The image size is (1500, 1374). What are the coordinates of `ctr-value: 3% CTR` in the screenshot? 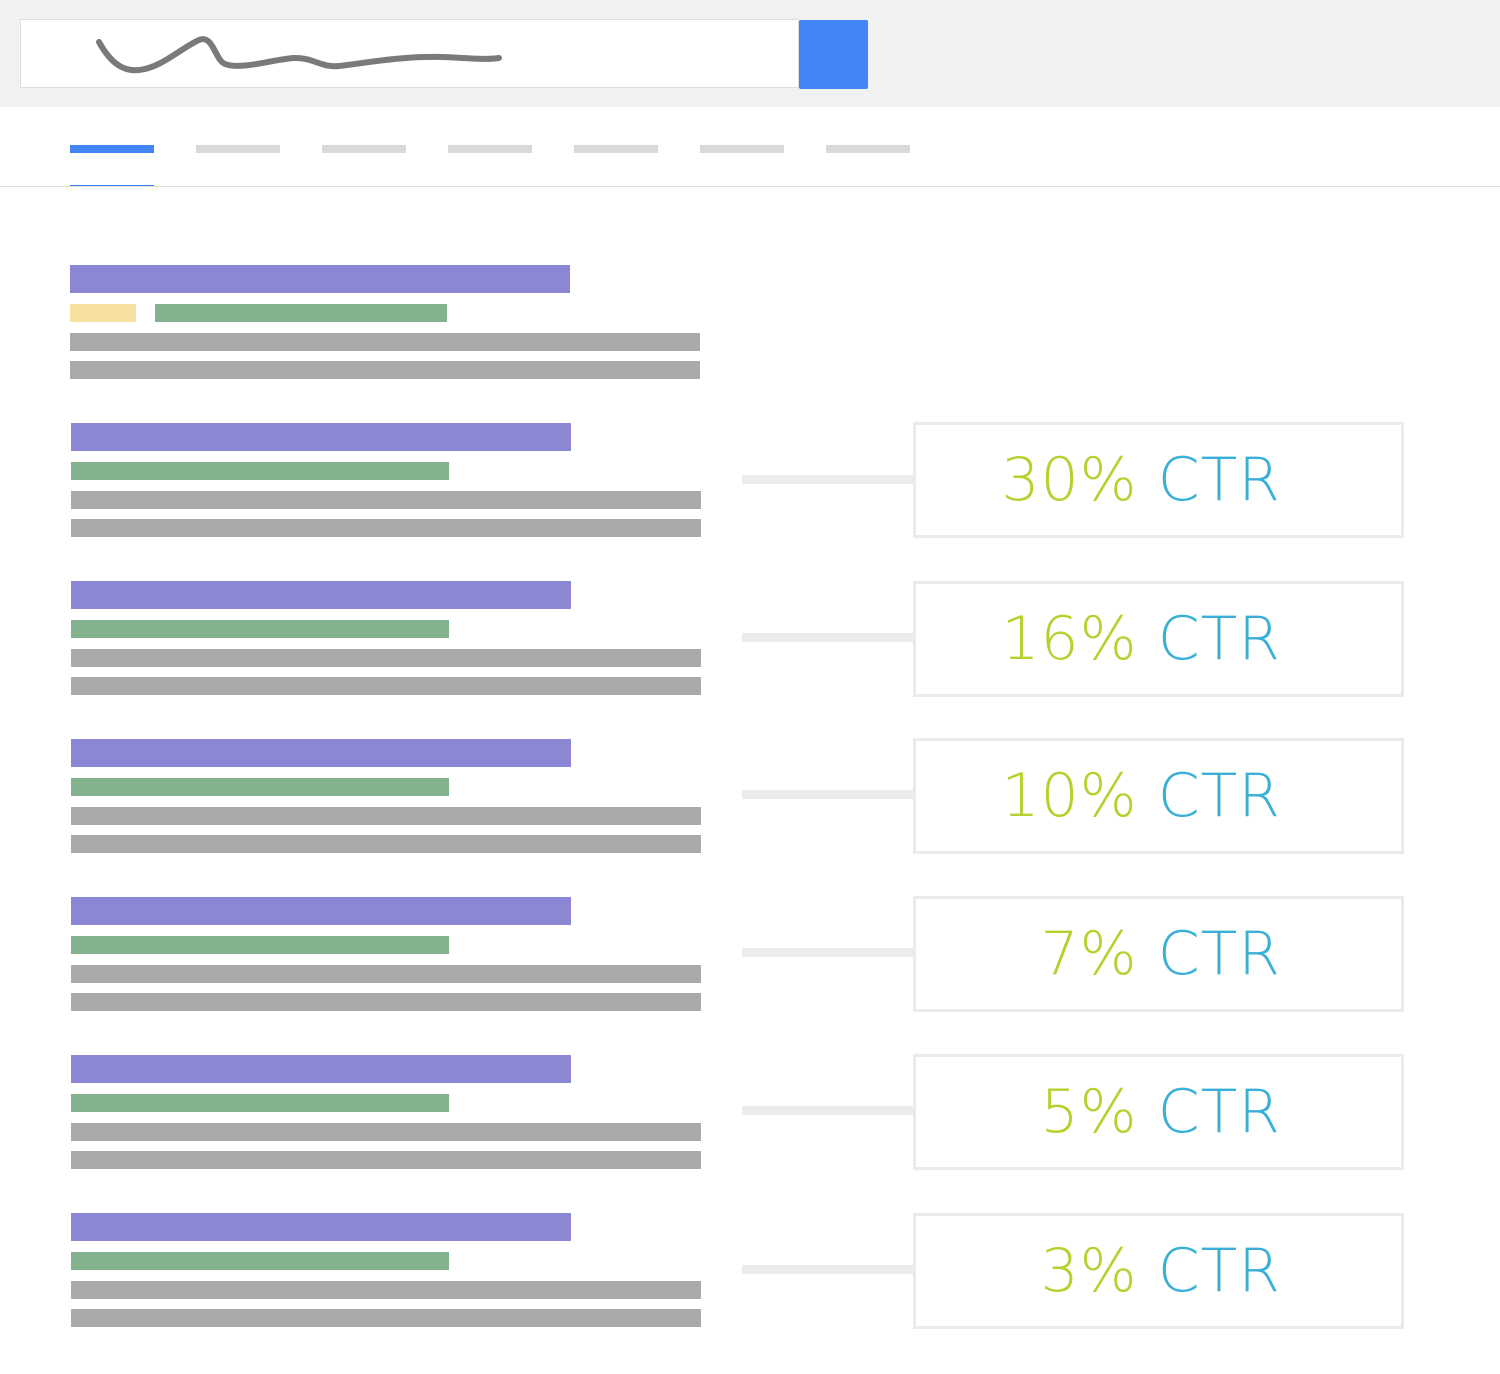 It's located at (1161, 1271).